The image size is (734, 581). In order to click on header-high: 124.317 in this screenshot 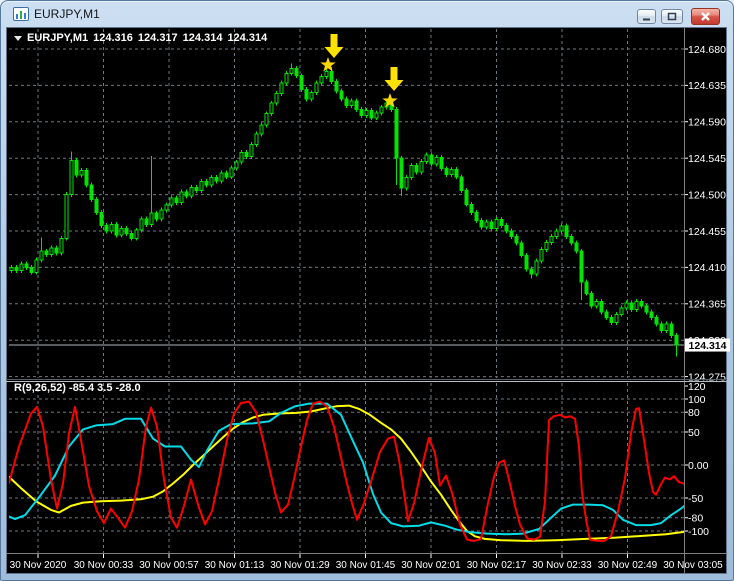, I will do `click(157, 38)`.